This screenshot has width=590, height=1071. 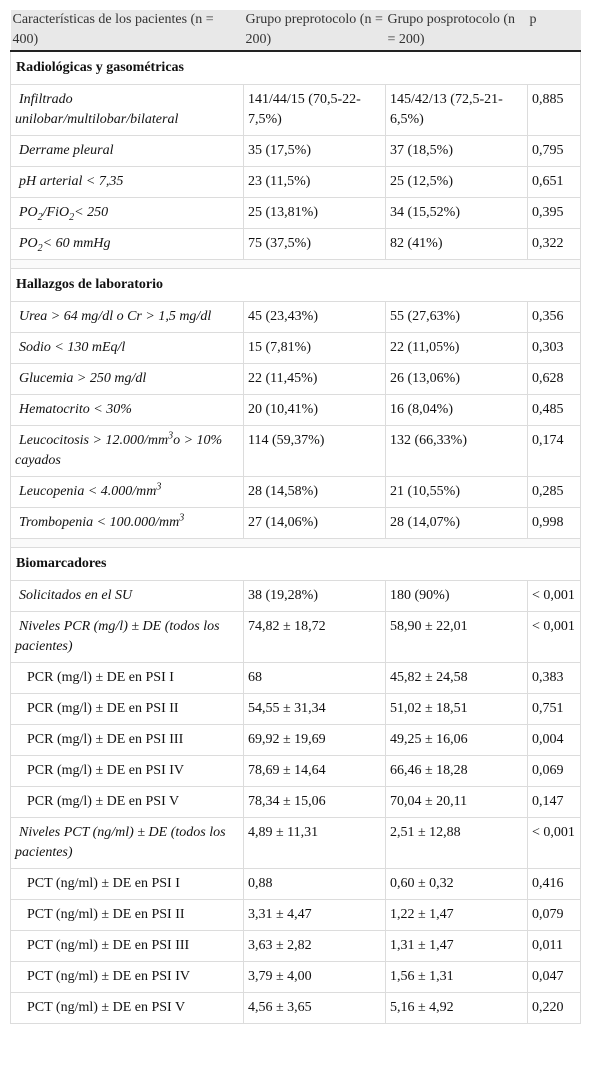 I want to click on value-cell: 75 (37,5%), so click(x=314, y=244).